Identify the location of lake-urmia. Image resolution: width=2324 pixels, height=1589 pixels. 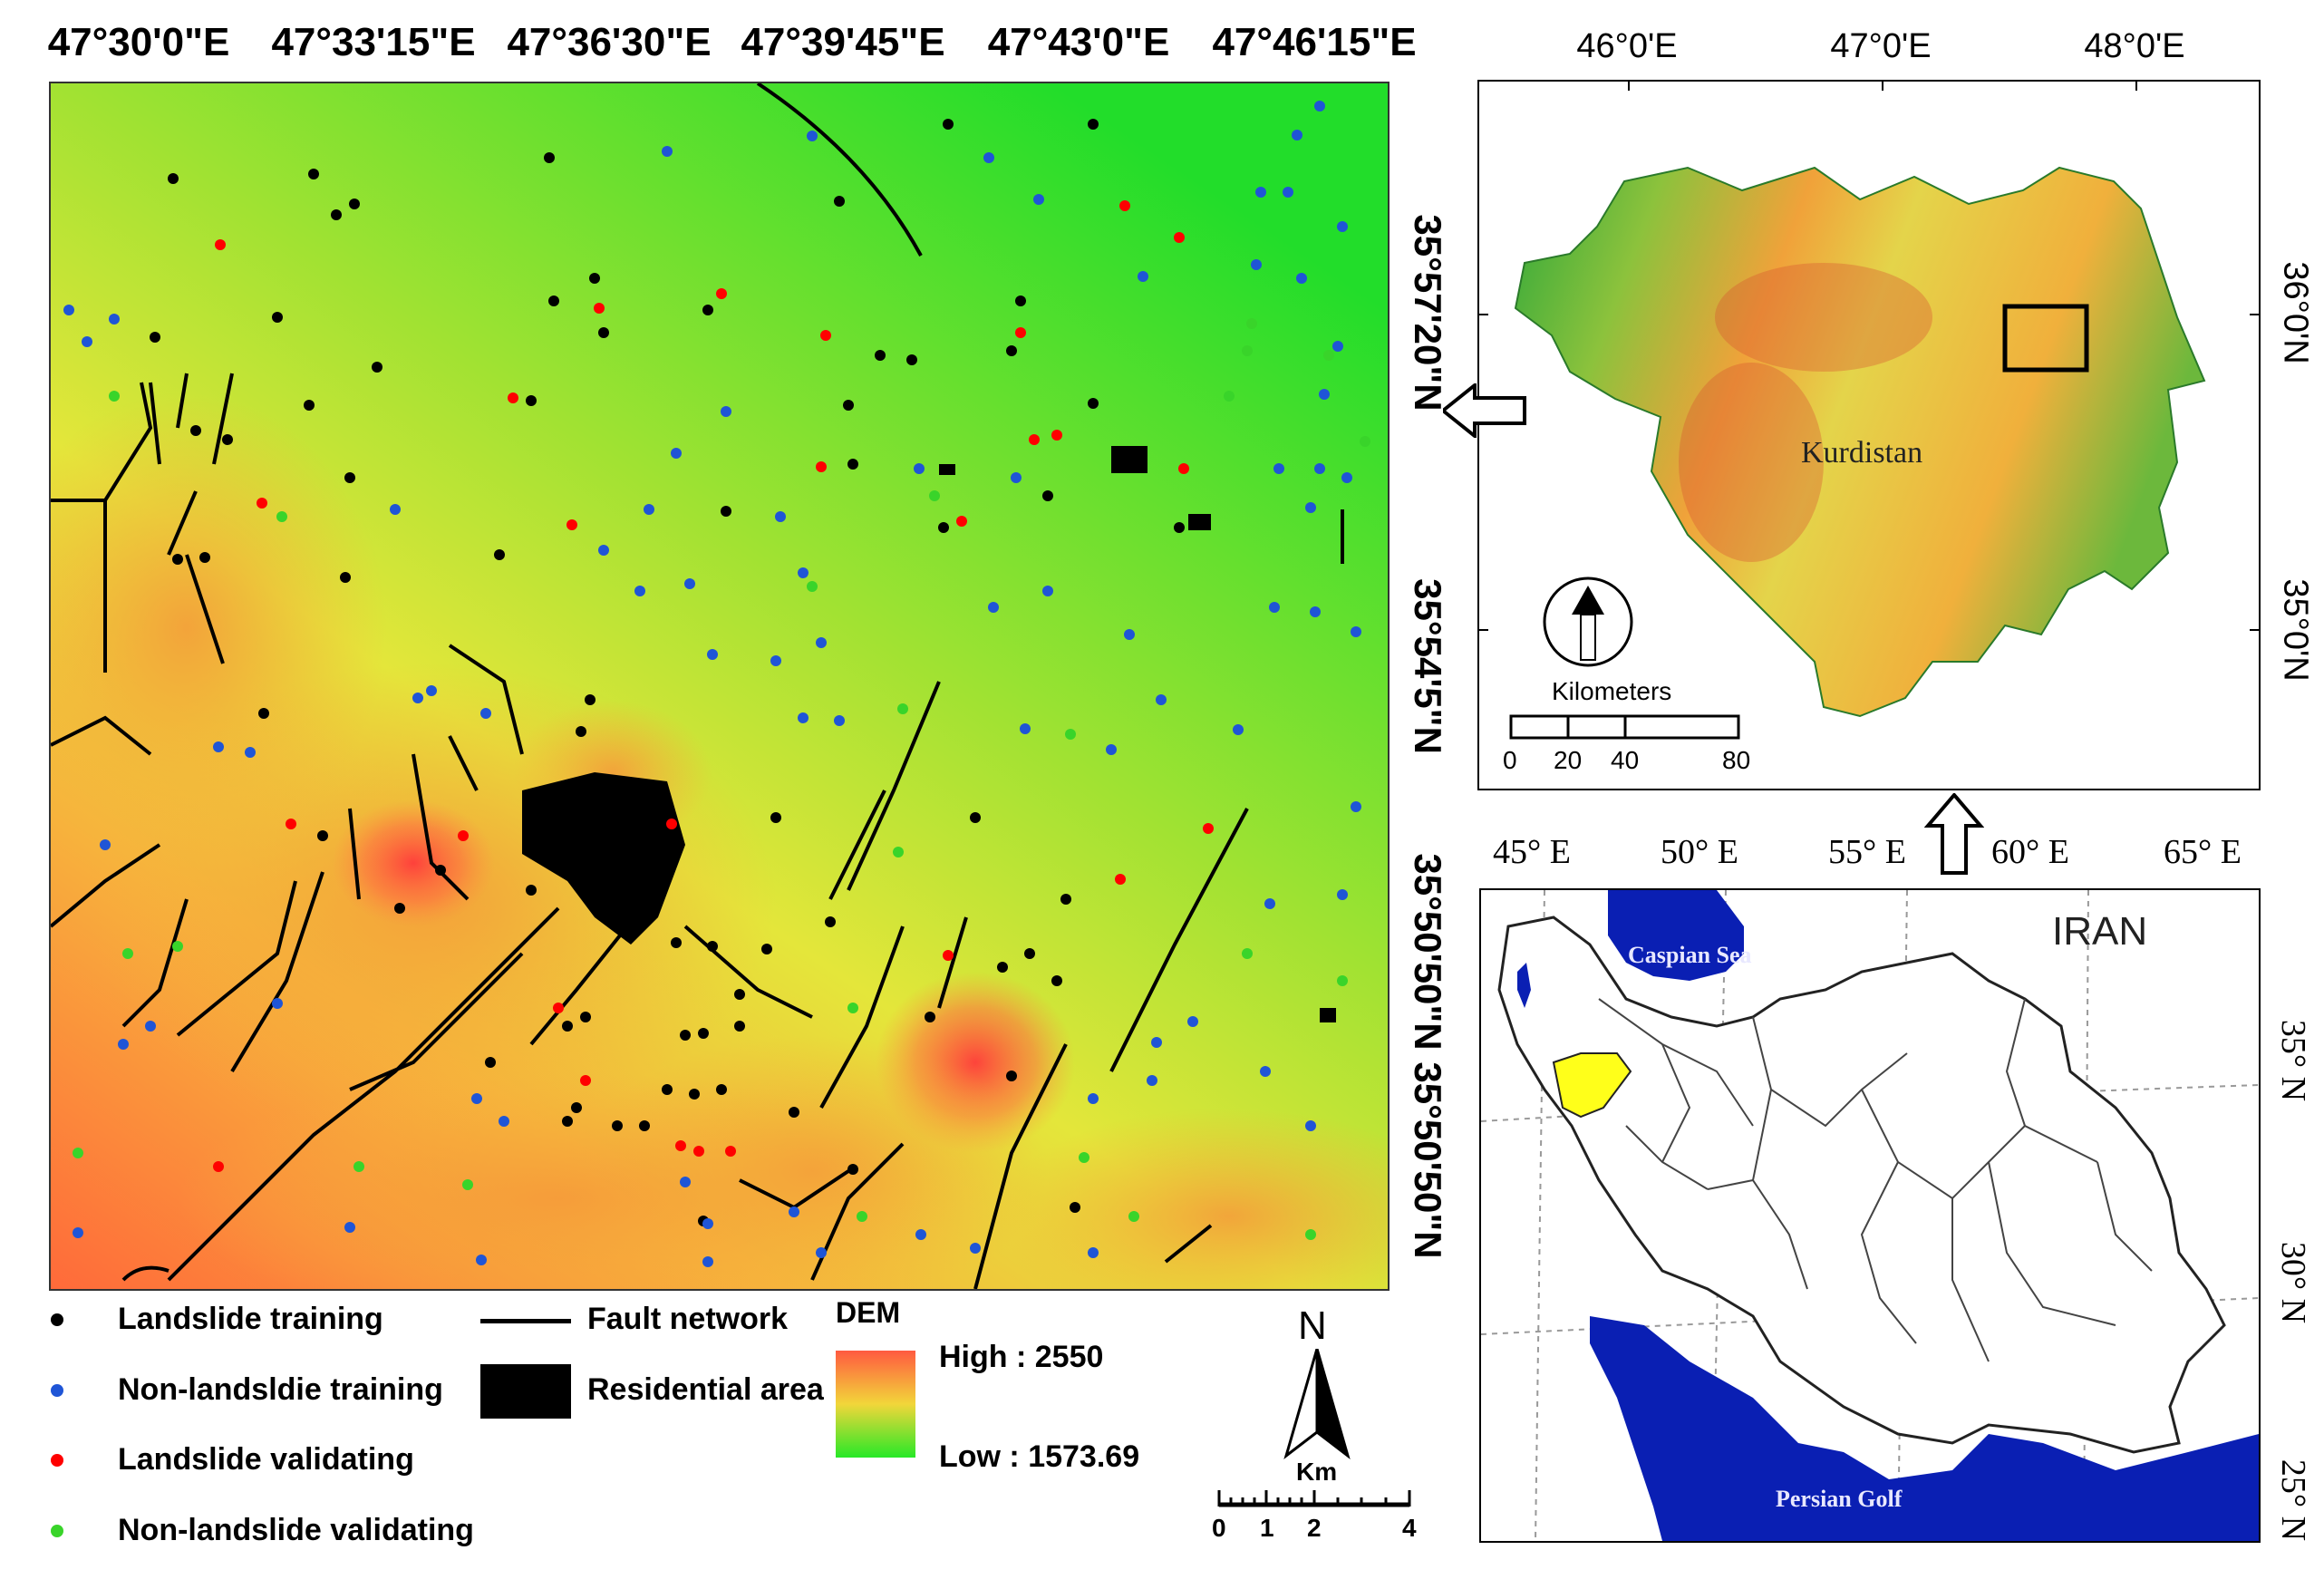
(1524, 986).